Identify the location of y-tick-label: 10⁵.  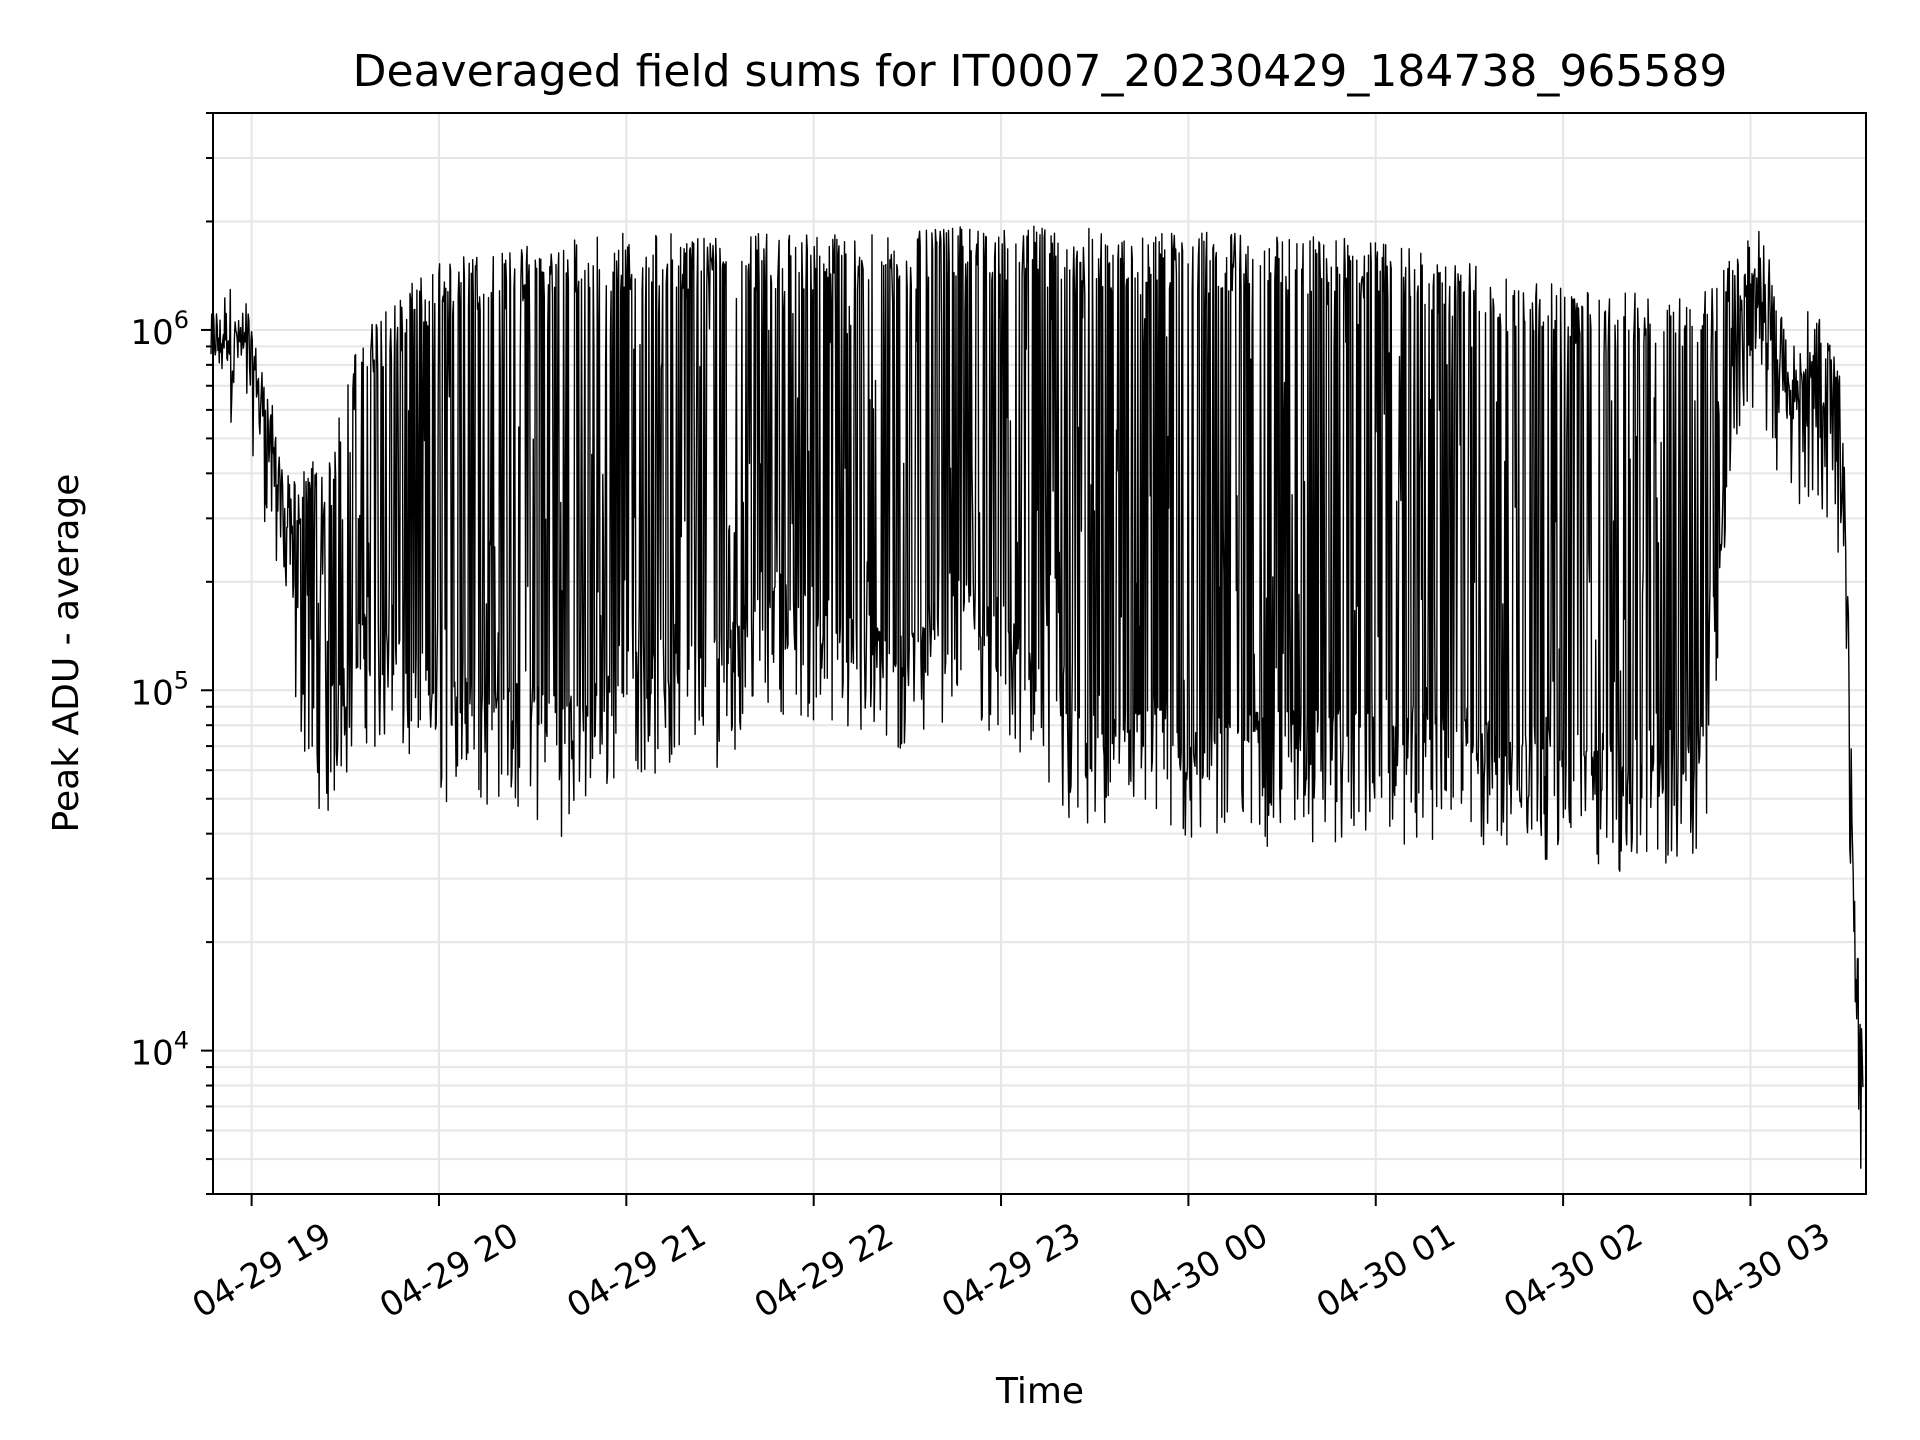
(159, 689).